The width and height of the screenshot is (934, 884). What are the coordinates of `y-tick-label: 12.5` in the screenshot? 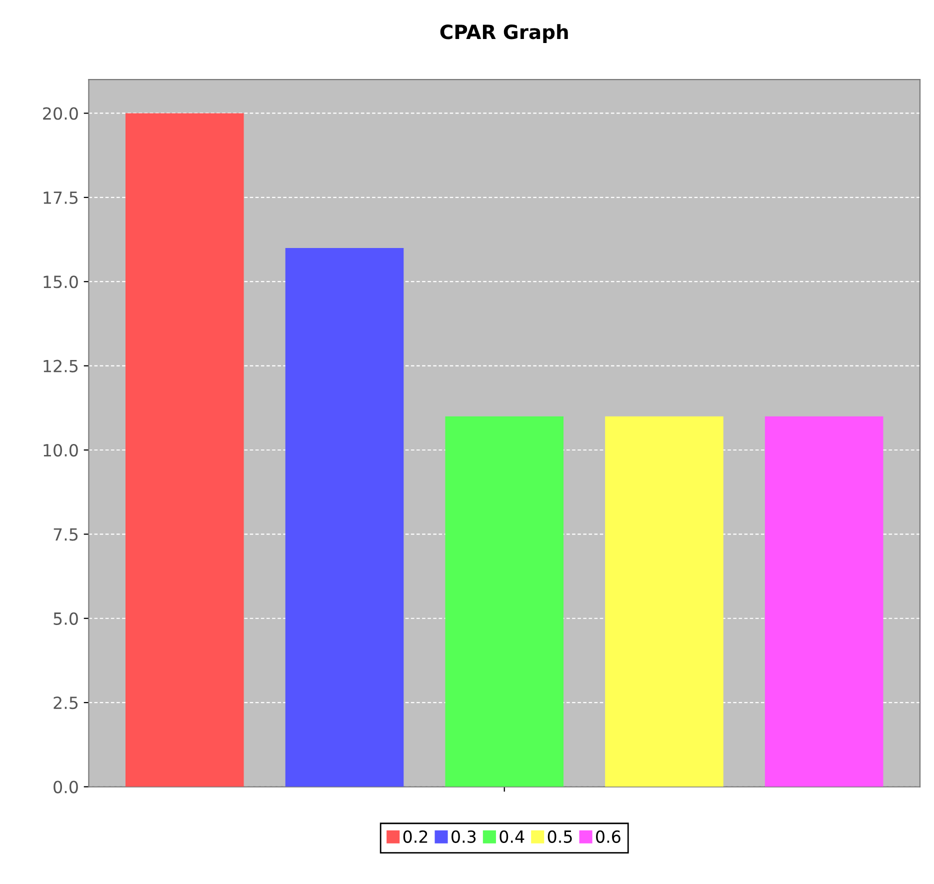 It's located at (61, 366).